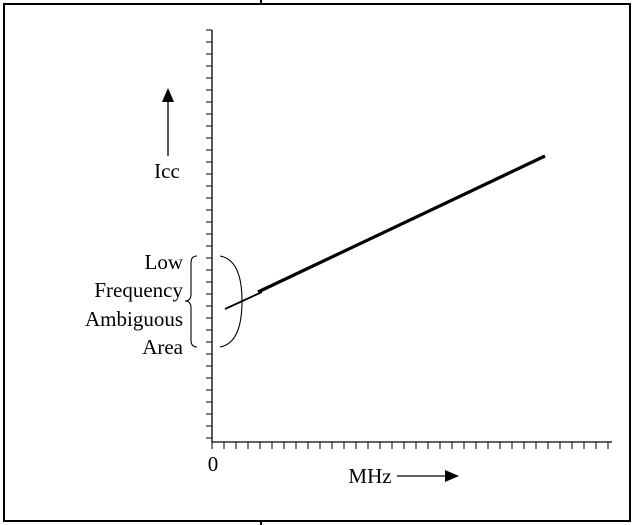 The width and height of the screenshot is (634, 525). What do you see at coordinates (452, 476) in the screenshot?
I see `right-arrow-icon` at bounding box center [452, 476].